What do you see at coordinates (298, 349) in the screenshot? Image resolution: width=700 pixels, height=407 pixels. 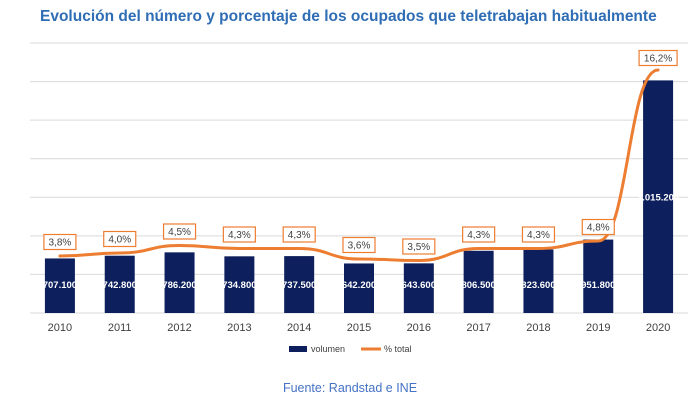 I see `legend-swatch-volumen` at bounding box center [298, 349].